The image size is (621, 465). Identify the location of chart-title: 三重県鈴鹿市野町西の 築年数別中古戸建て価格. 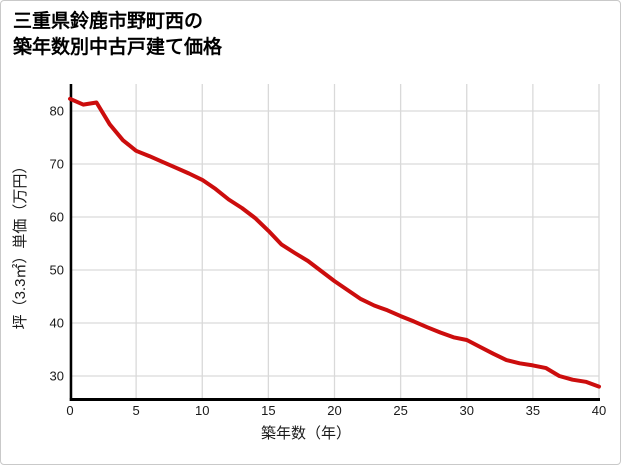
(117, 35).